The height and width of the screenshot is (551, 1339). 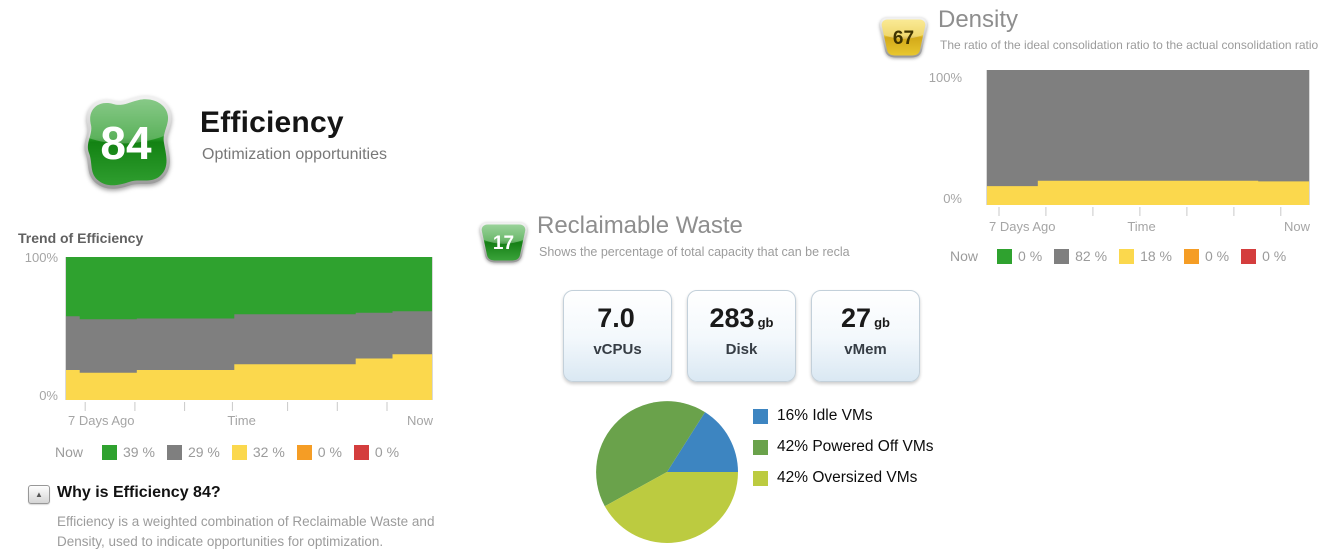 I want to click on collapse-why-button: ▲, so click(x=39, y=494).